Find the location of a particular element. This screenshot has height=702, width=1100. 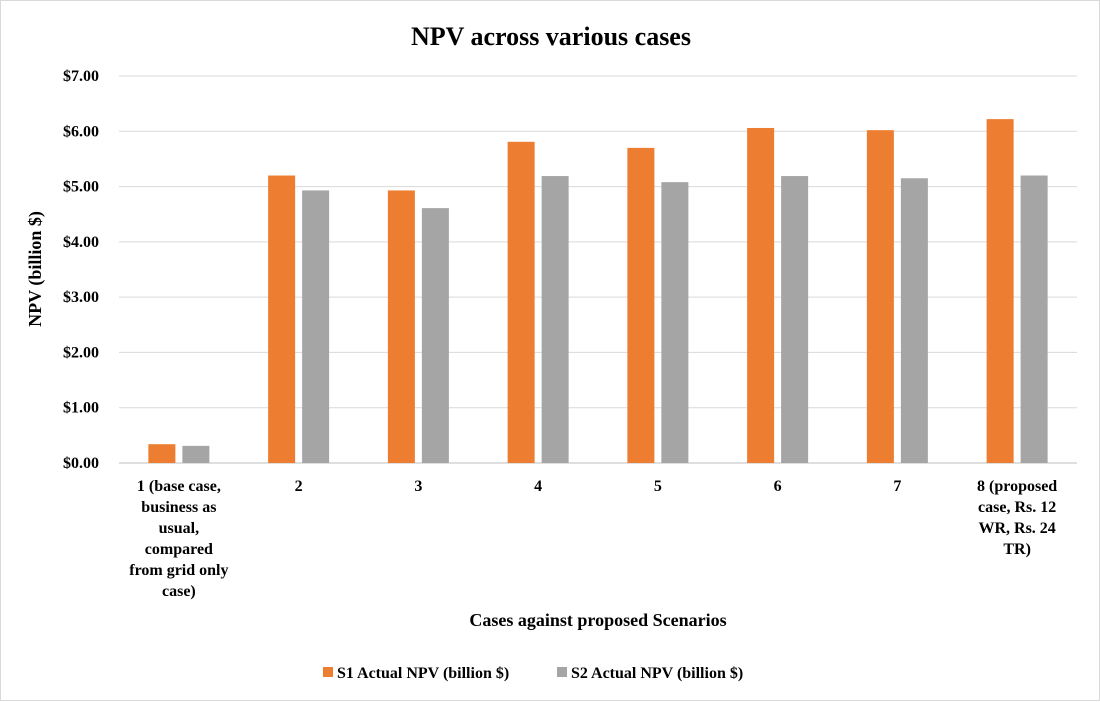

y-tick-label: $2.00 is located at coordinates (81, 352).